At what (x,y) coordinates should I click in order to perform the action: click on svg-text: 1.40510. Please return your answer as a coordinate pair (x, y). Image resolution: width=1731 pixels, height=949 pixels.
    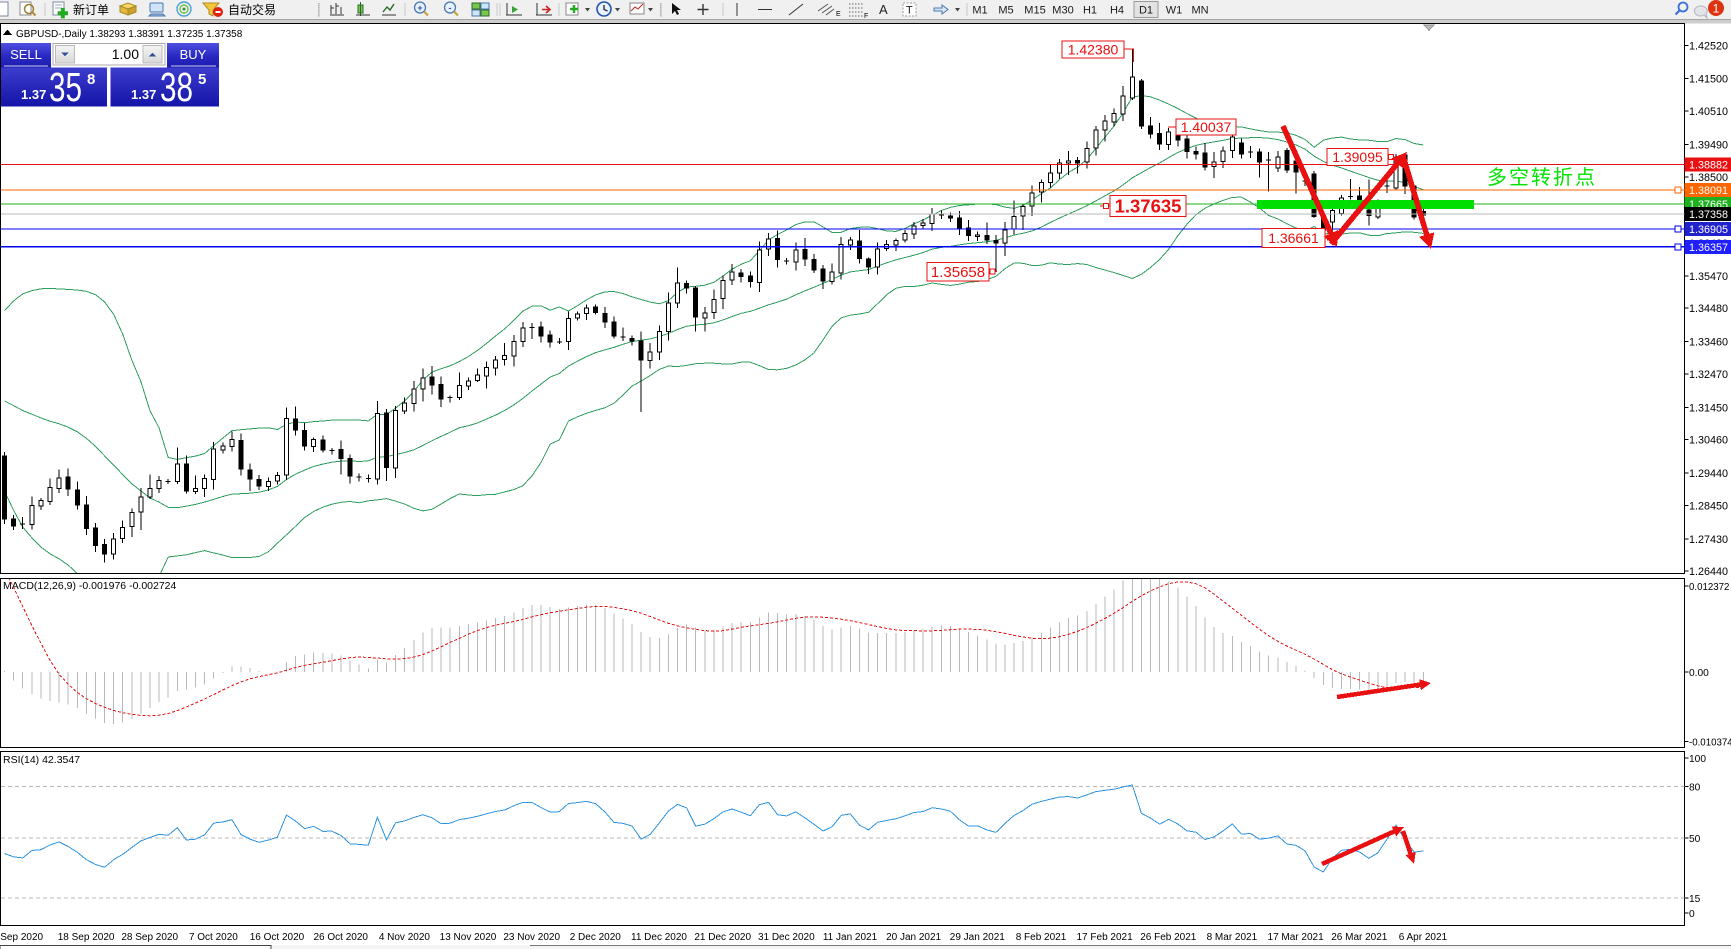
    Looking at the image, I should click on (1708, 112).